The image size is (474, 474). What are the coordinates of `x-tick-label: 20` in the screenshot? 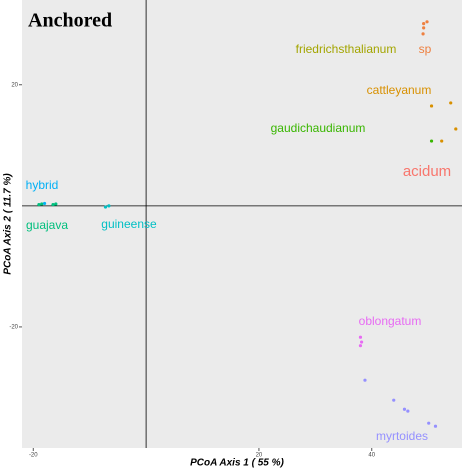 It's located at (259, 456).